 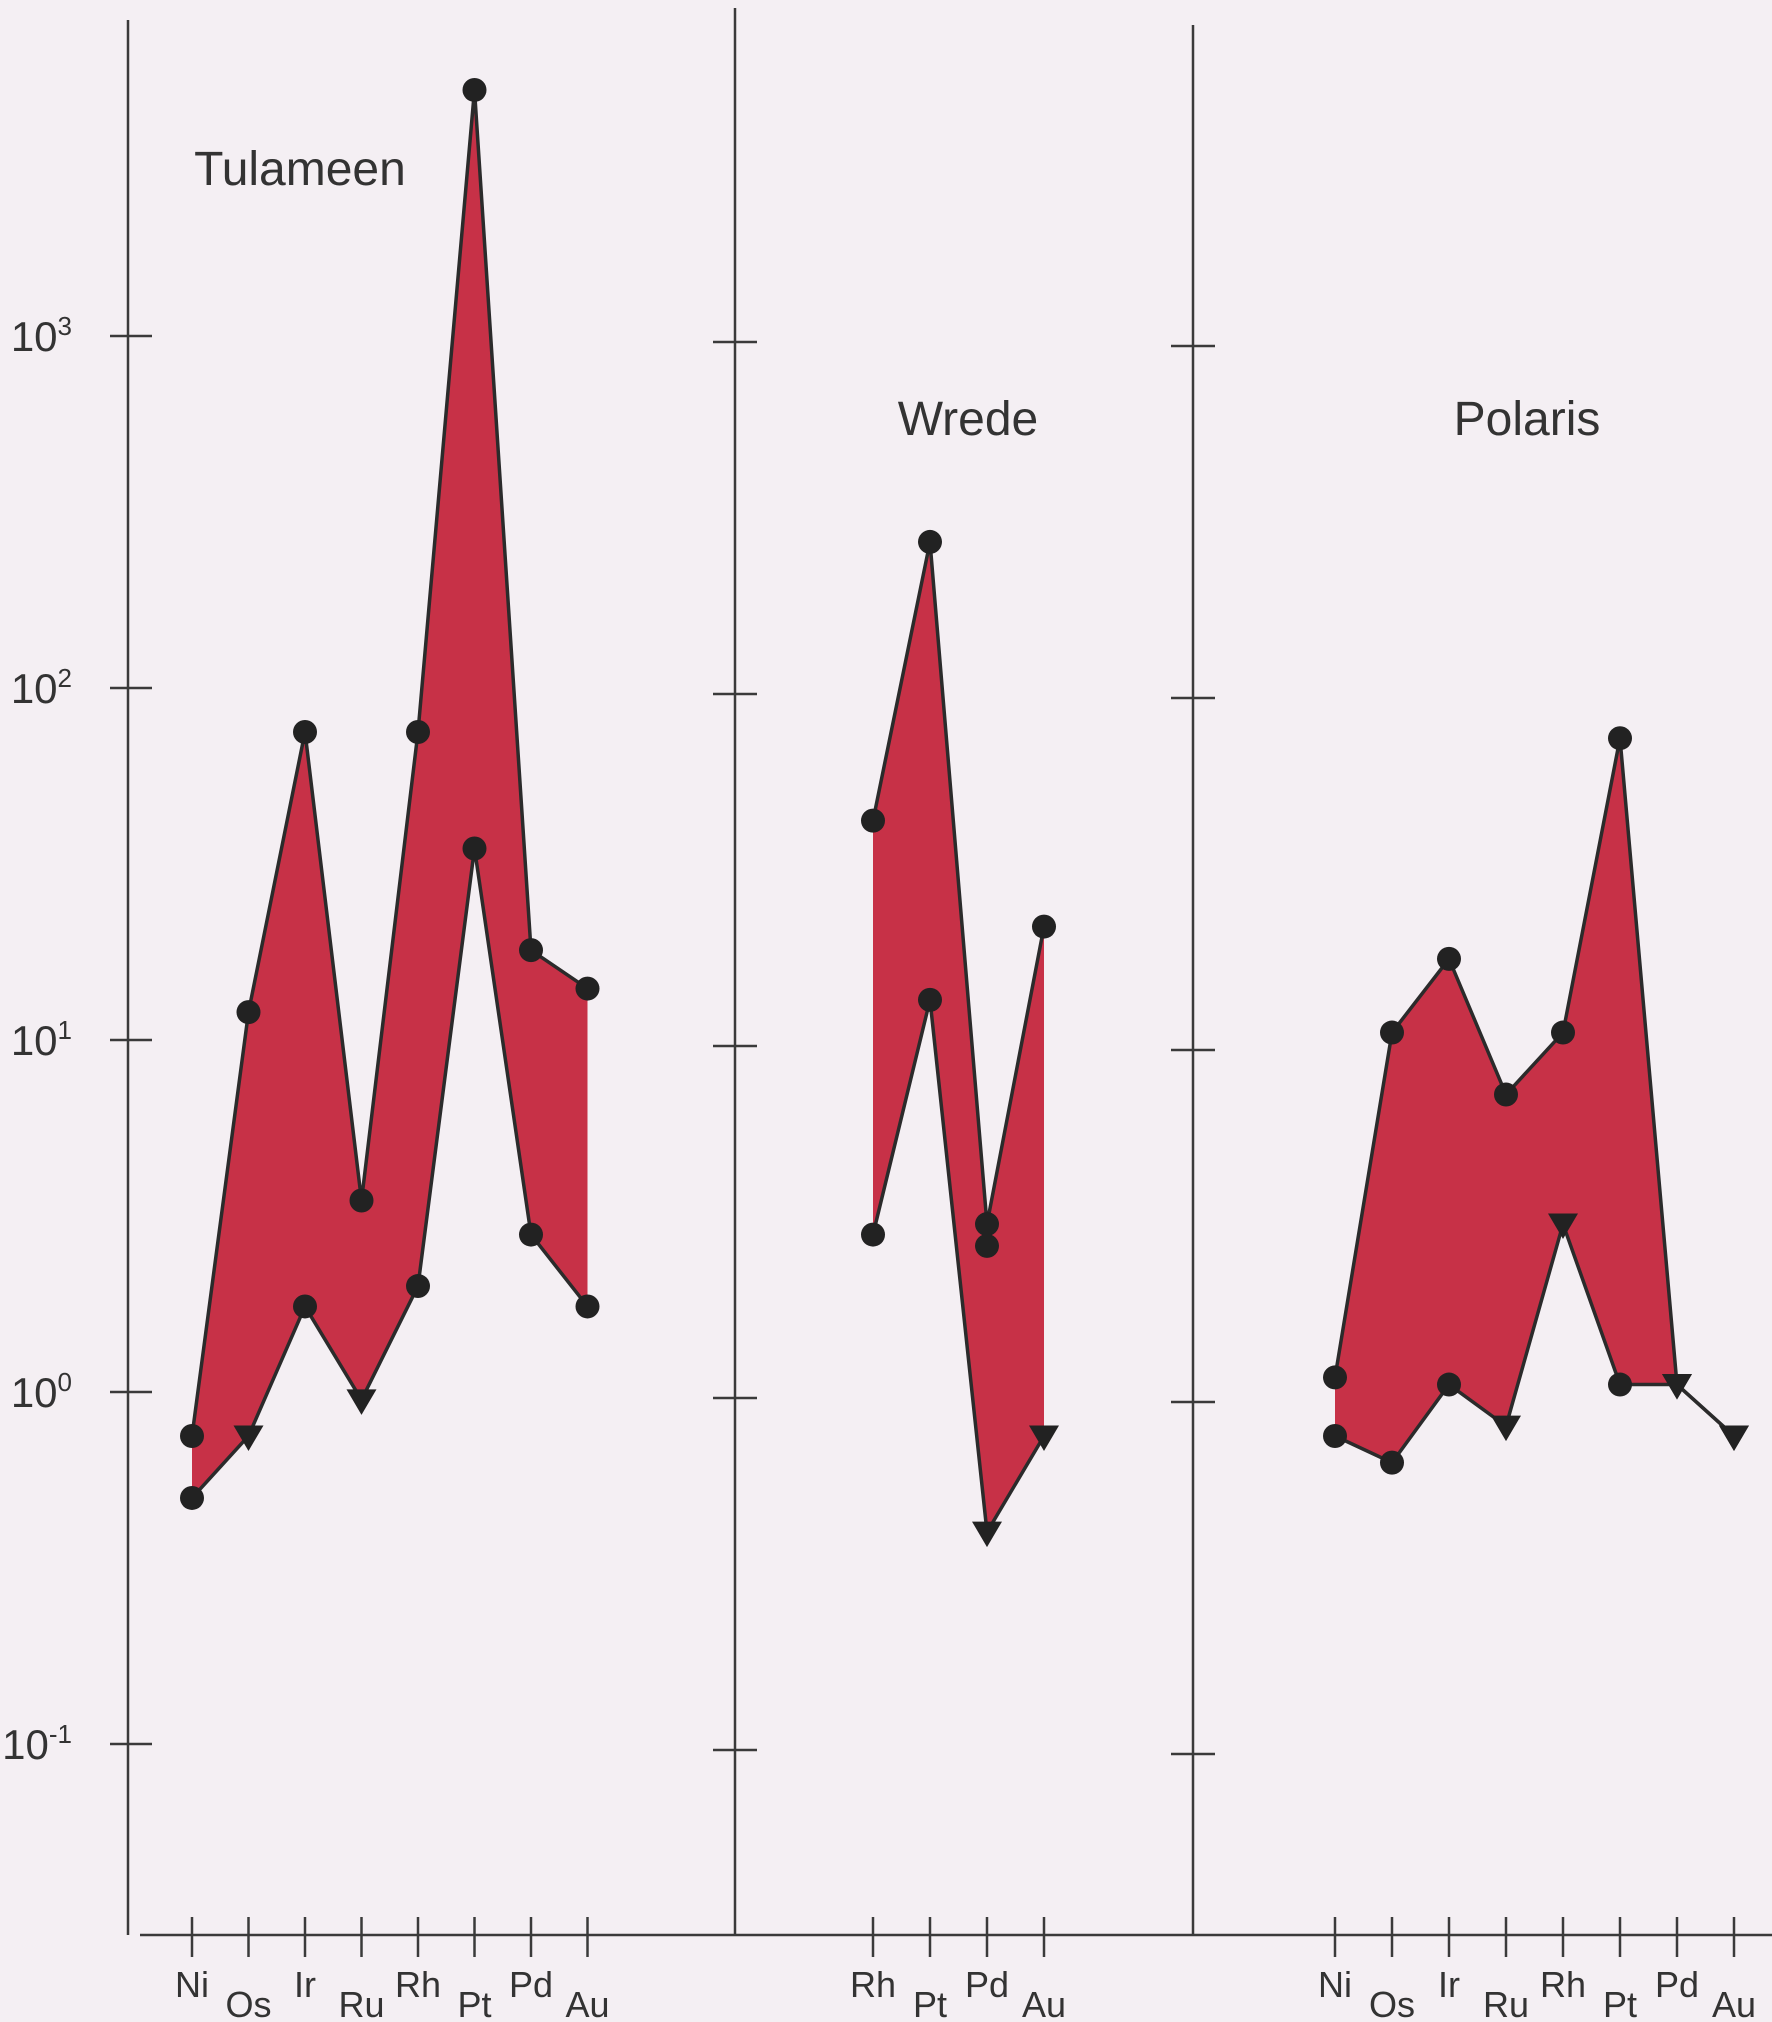 What do you see at coordinates (41, 335) in the screenshot?
I see `y-tick-label: 10³` at bounding box center [41, 335].